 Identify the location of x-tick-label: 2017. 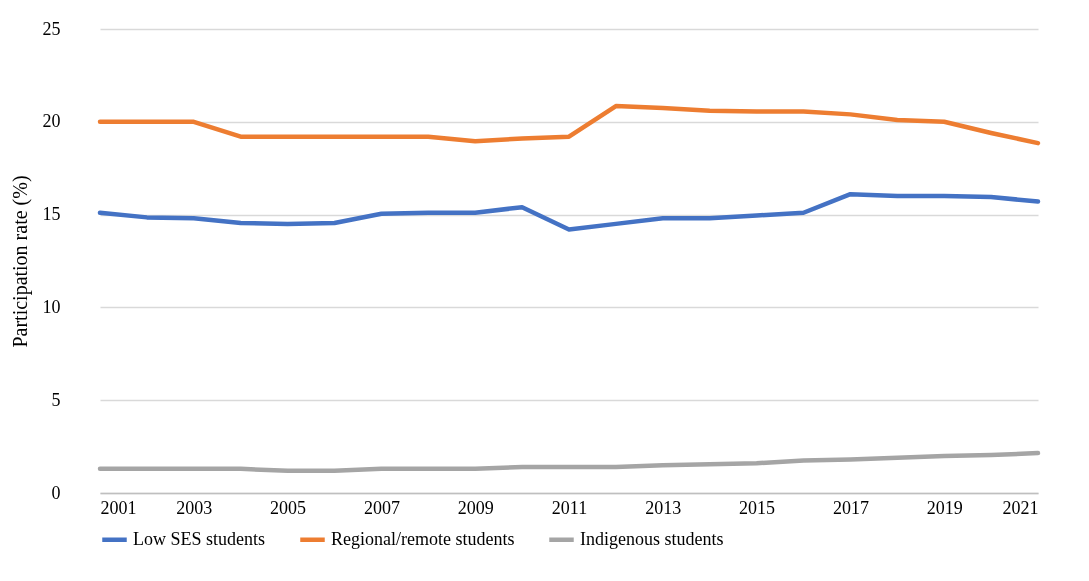
(850, 507).